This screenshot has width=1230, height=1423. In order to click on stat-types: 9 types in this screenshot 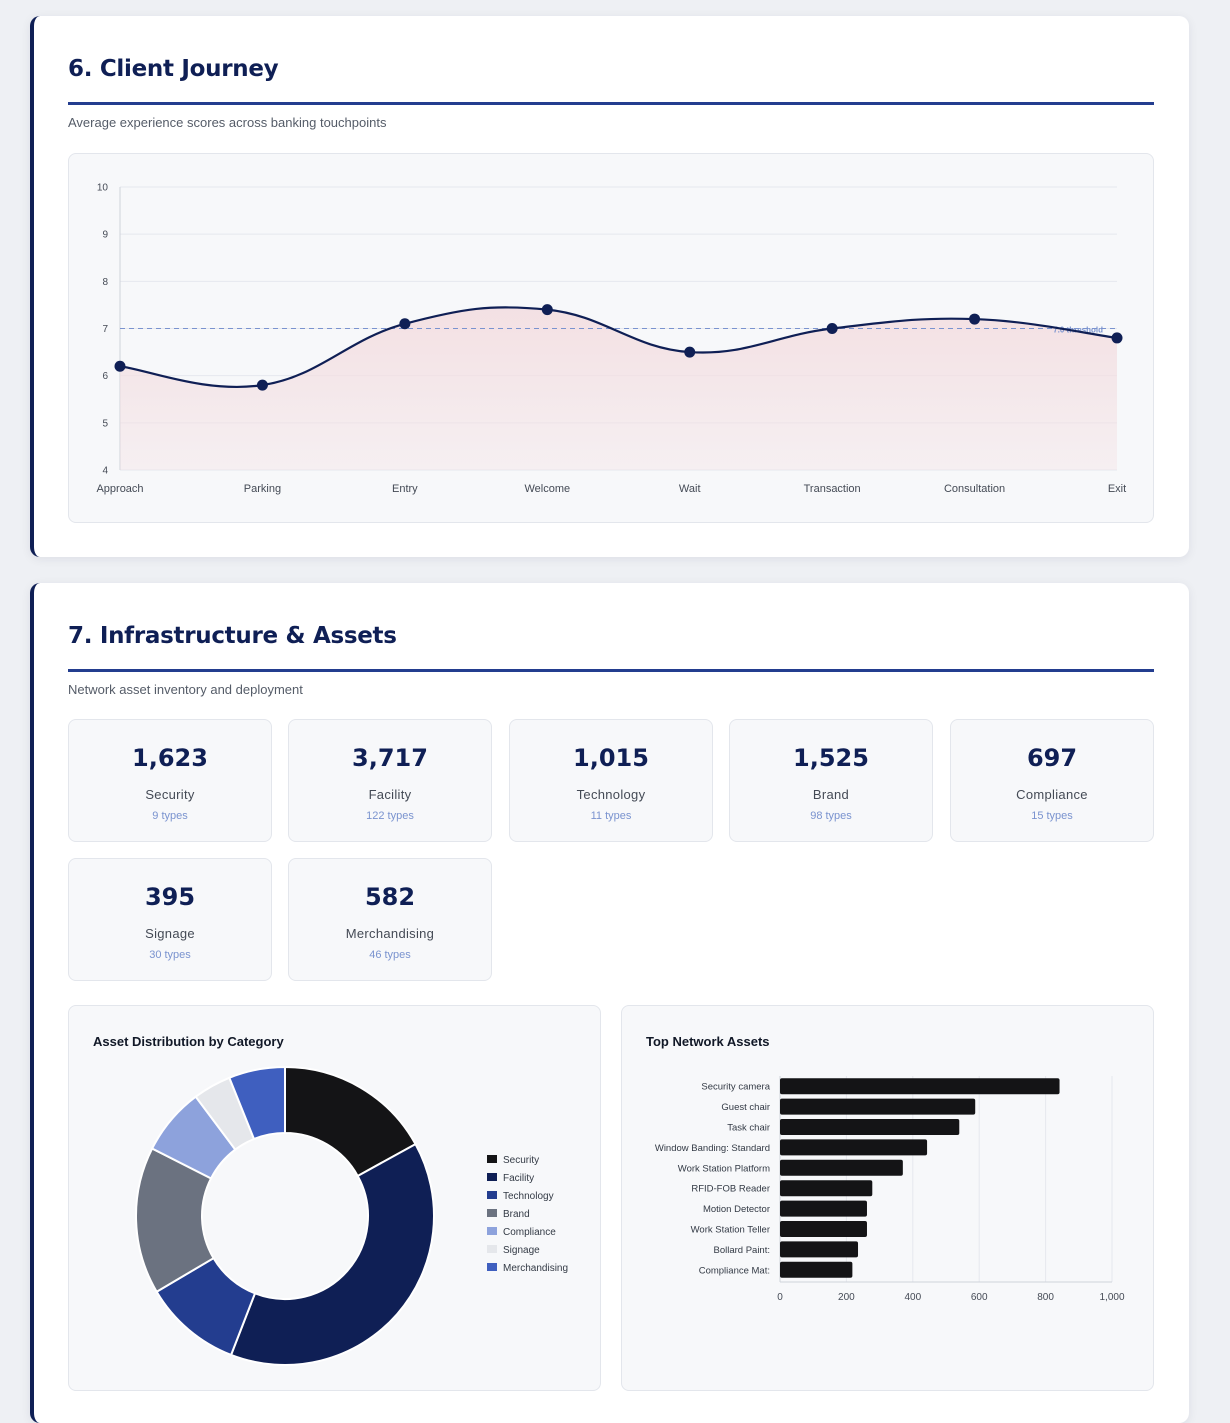, I will do `click(170, 816)`.